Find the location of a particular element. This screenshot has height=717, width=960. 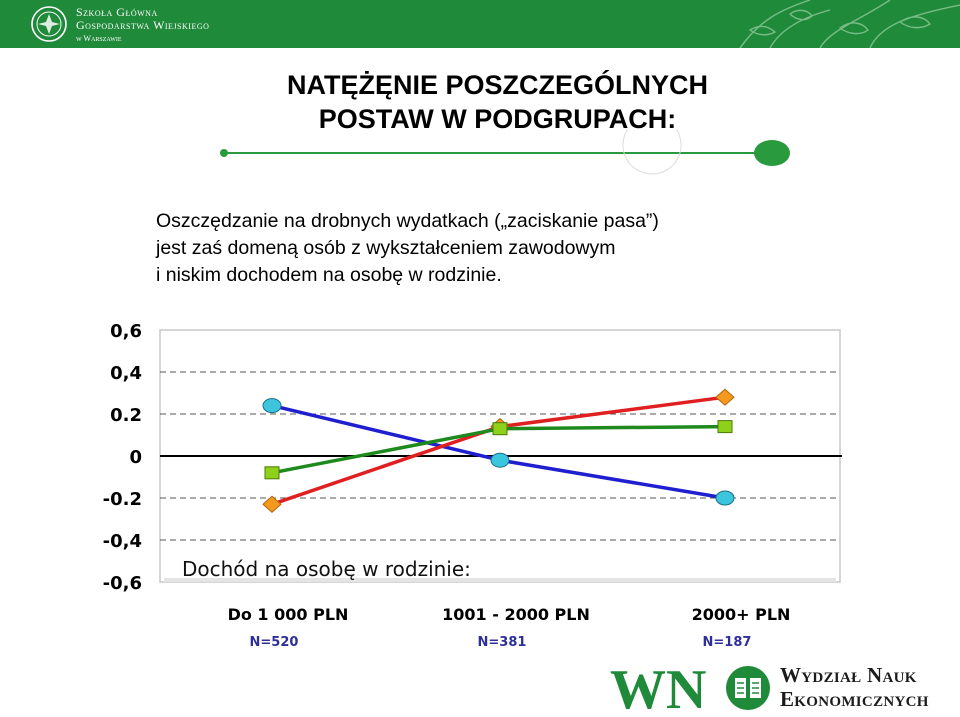

plot-shadow is located at coordinates (500, 580).